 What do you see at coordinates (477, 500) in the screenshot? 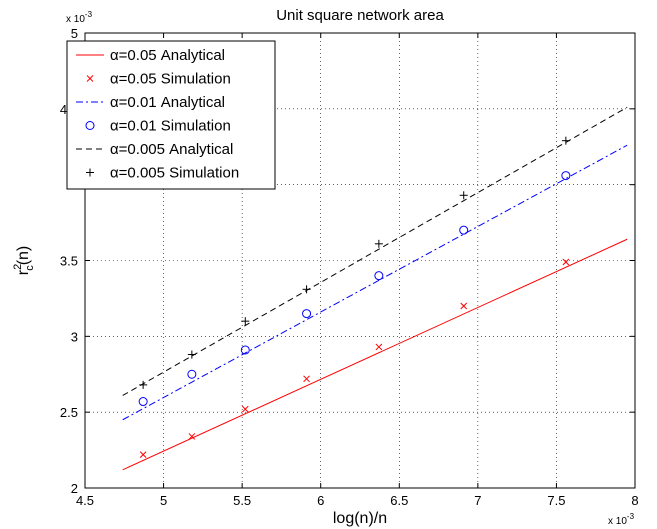
I see `x-tick-label: 7` at bounding box center [477, 500].